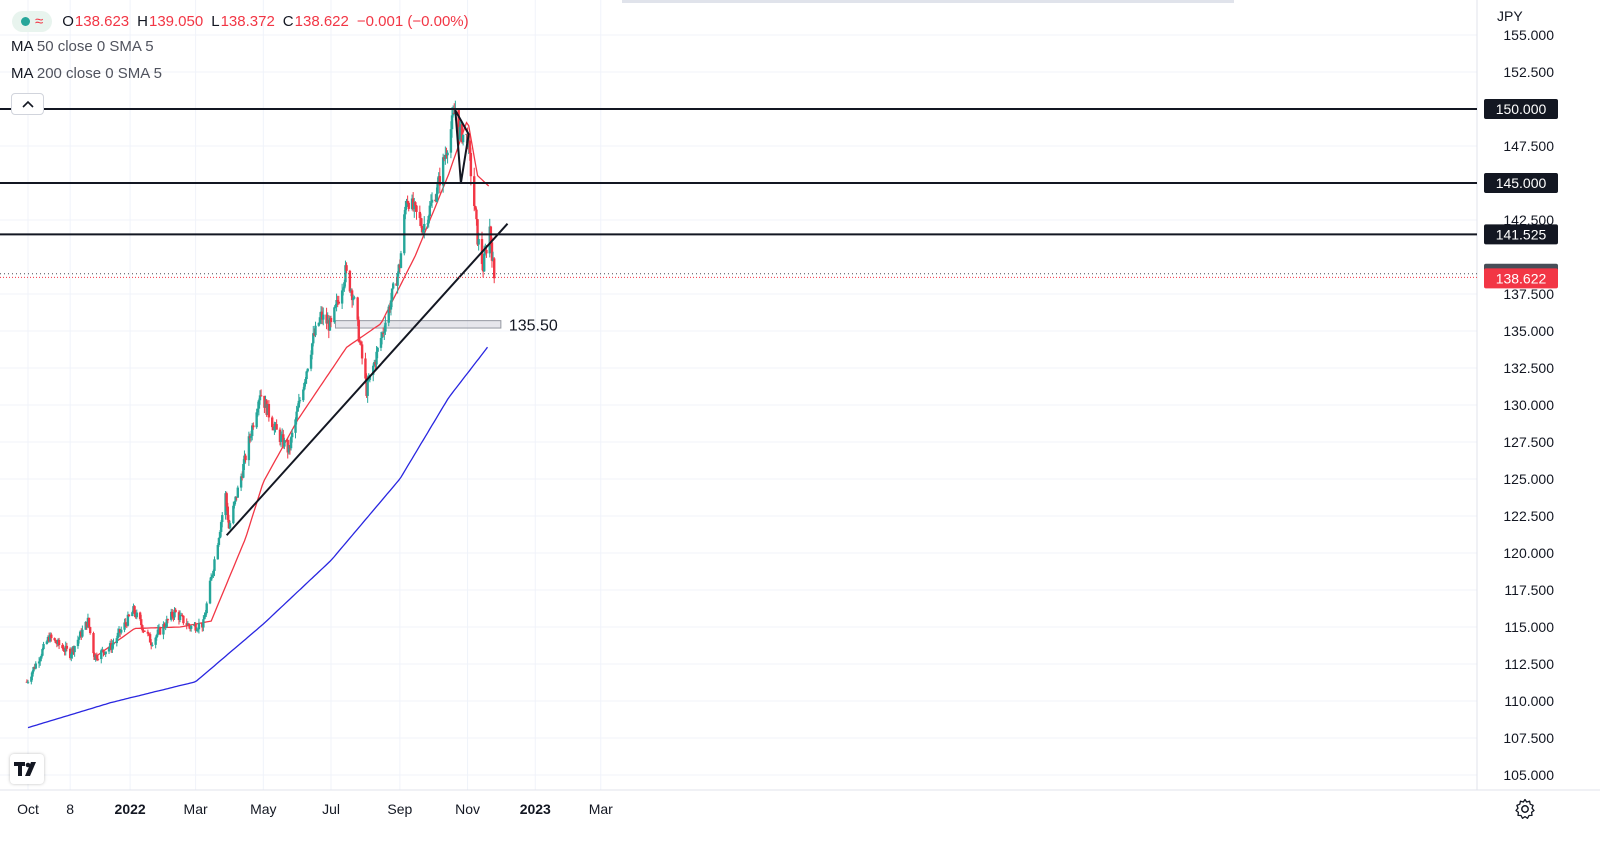 The height and width of the screenshot is (841, 1600). What do you see at coordinates (1521, 183) in the screenshot?
I see `level-price-tag` at bounding box center [1521, 183].